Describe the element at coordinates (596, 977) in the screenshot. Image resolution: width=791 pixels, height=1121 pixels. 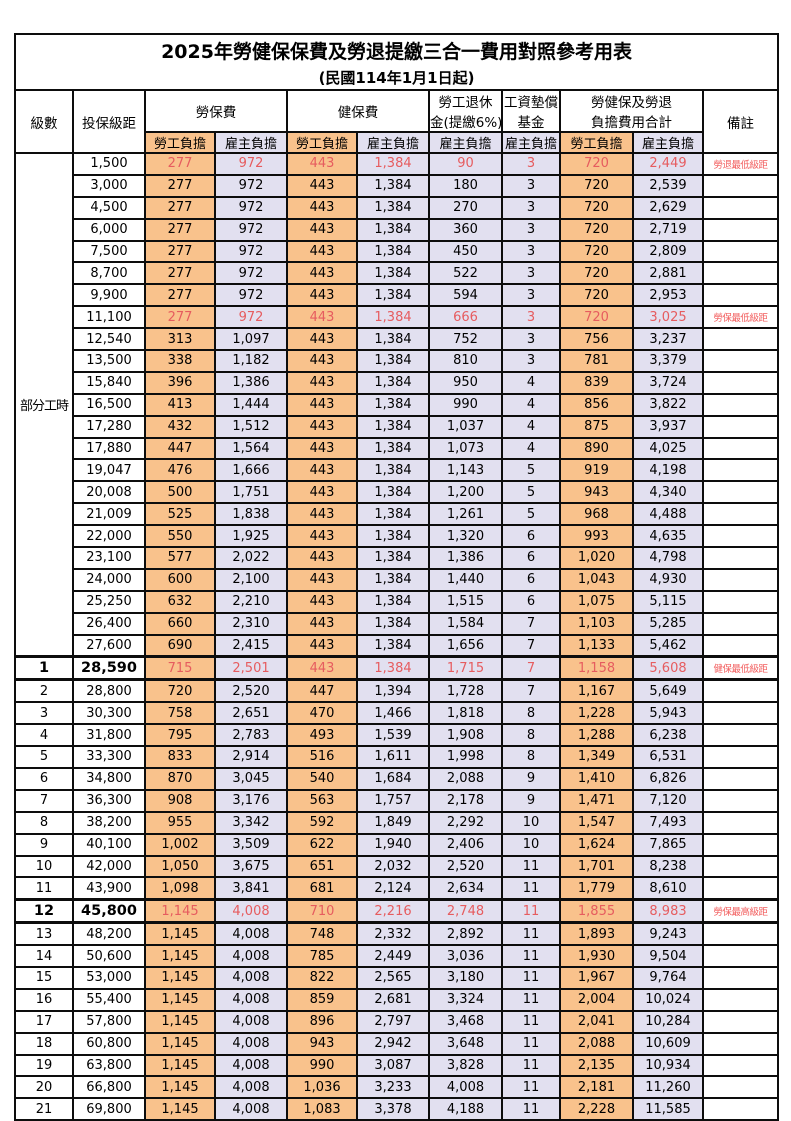
I see `total-employee-cell: 1,967` at that location.